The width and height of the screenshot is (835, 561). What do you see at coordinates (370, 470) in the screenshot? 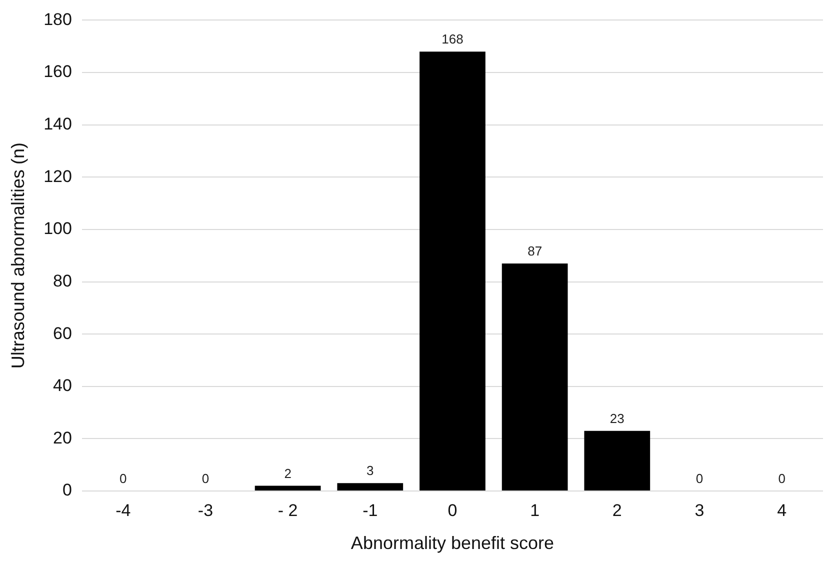
I see `data-label: 3` at bounding box center [370, 470].